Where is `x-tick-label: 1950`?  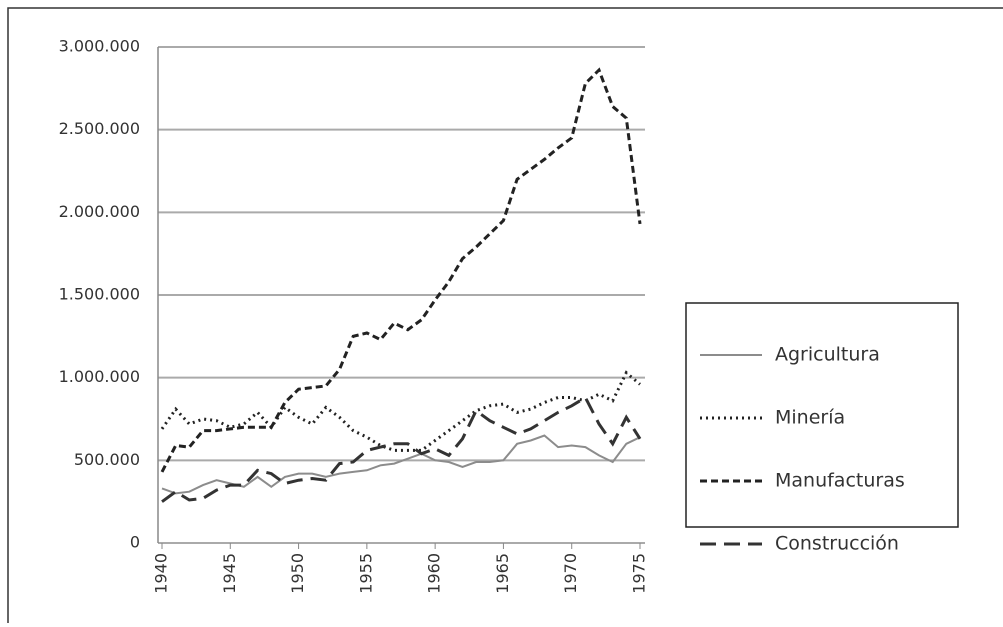 x-tick-label: 1950 is located at coordinates (297, 573).